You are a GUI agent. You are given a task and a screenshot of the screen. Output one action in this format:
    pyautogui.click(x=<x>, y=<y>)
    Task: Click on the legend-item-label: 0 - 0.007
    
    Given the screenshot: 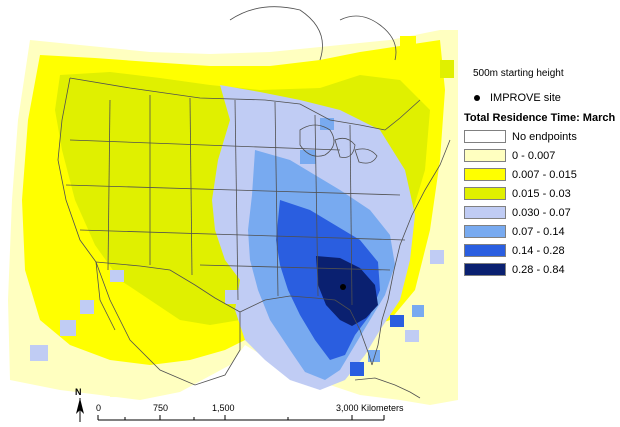 What is the action you would take?
    pyautogui.click(x=534, y=155)
    